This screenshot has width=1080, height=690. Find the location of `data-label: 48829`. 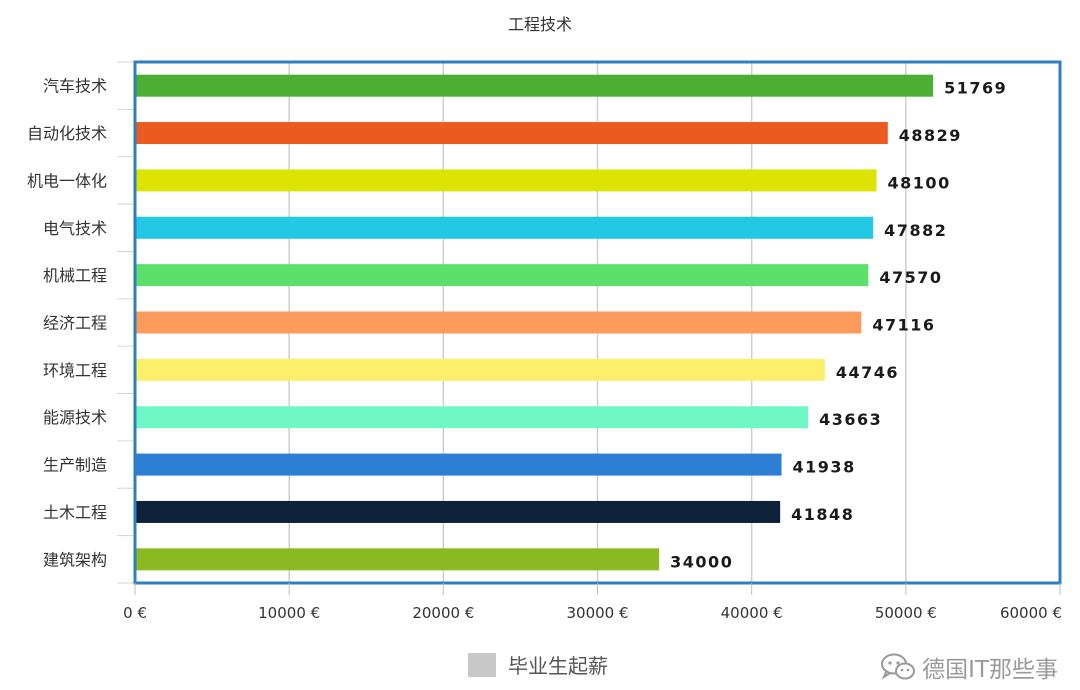

data-label: 48829 is located at coordinates (930, 135).